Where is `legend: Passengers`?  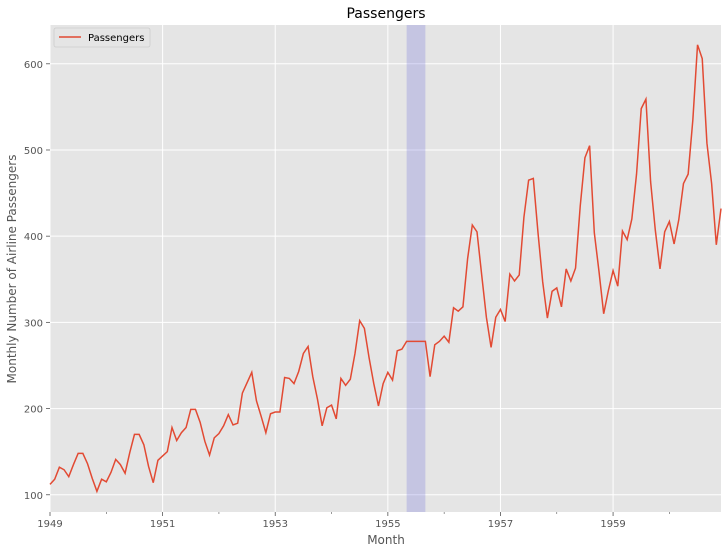 legend: Passengers is located at coordinates (102, 37).